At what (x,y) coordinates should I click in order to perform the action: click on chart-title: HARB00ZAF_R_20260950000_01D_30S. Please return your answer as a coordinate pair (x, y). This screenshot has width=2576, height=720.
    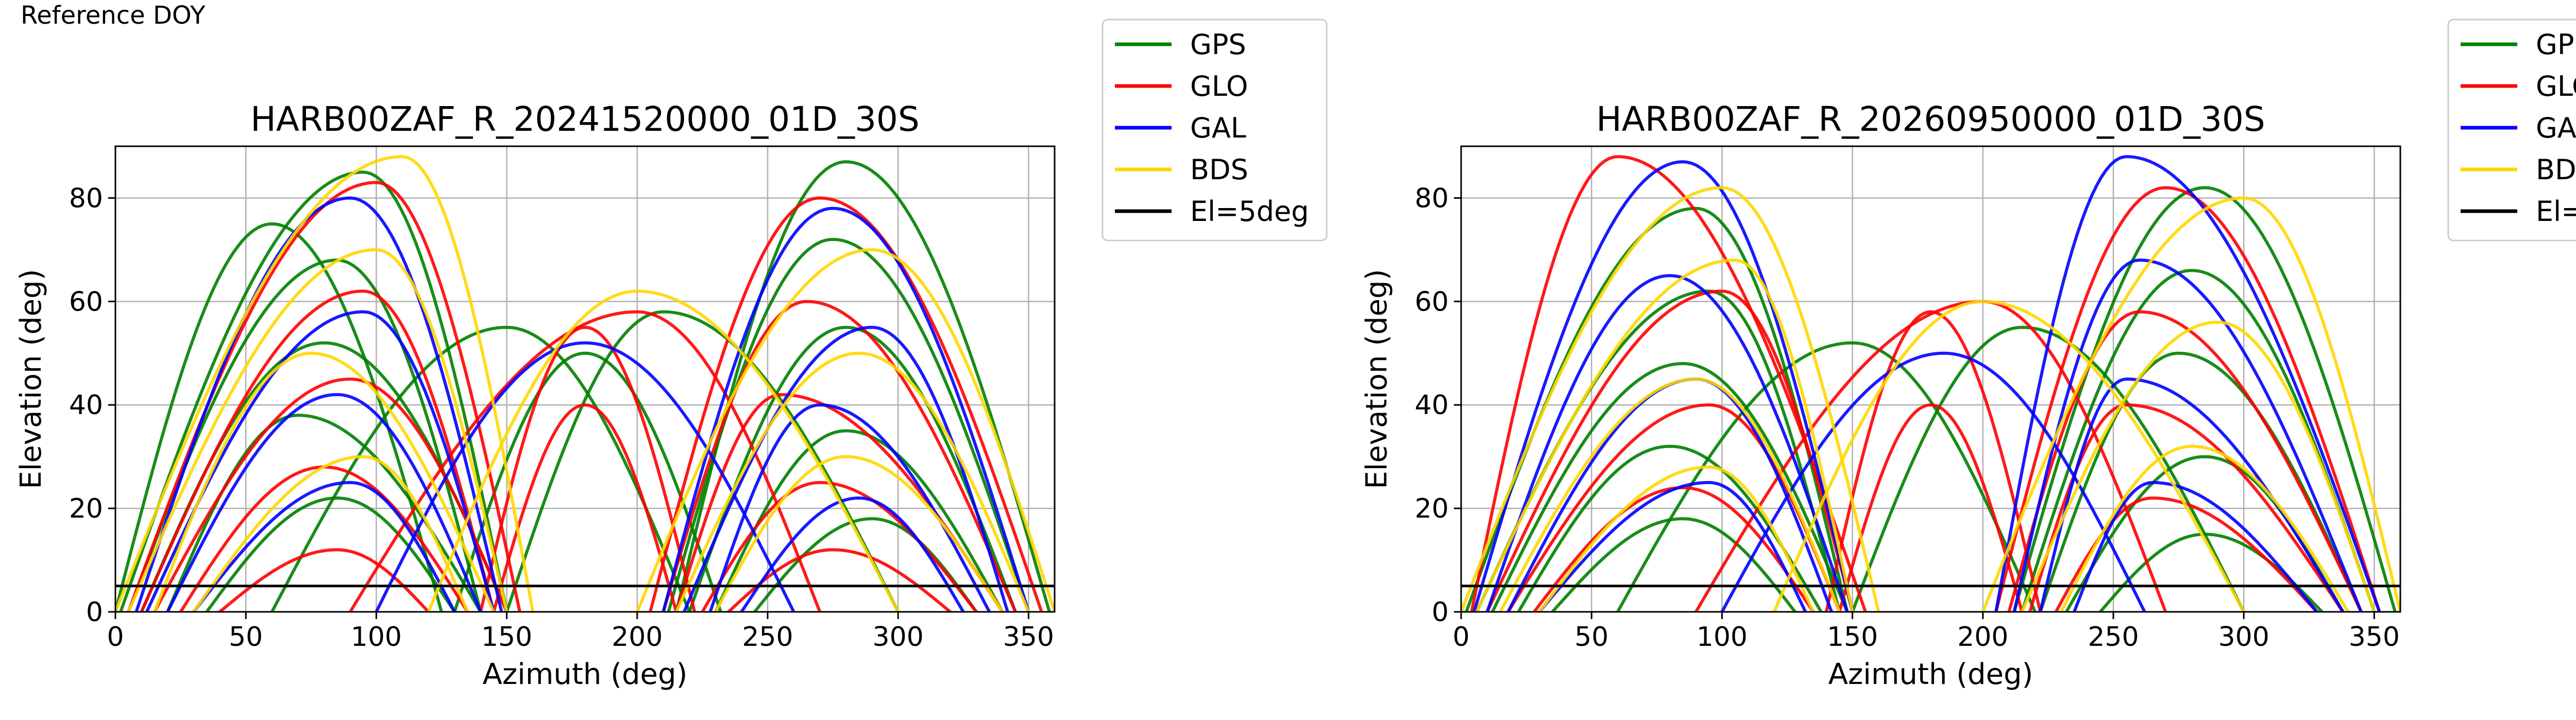
    Looking at the image, I should click on (1930, 119).